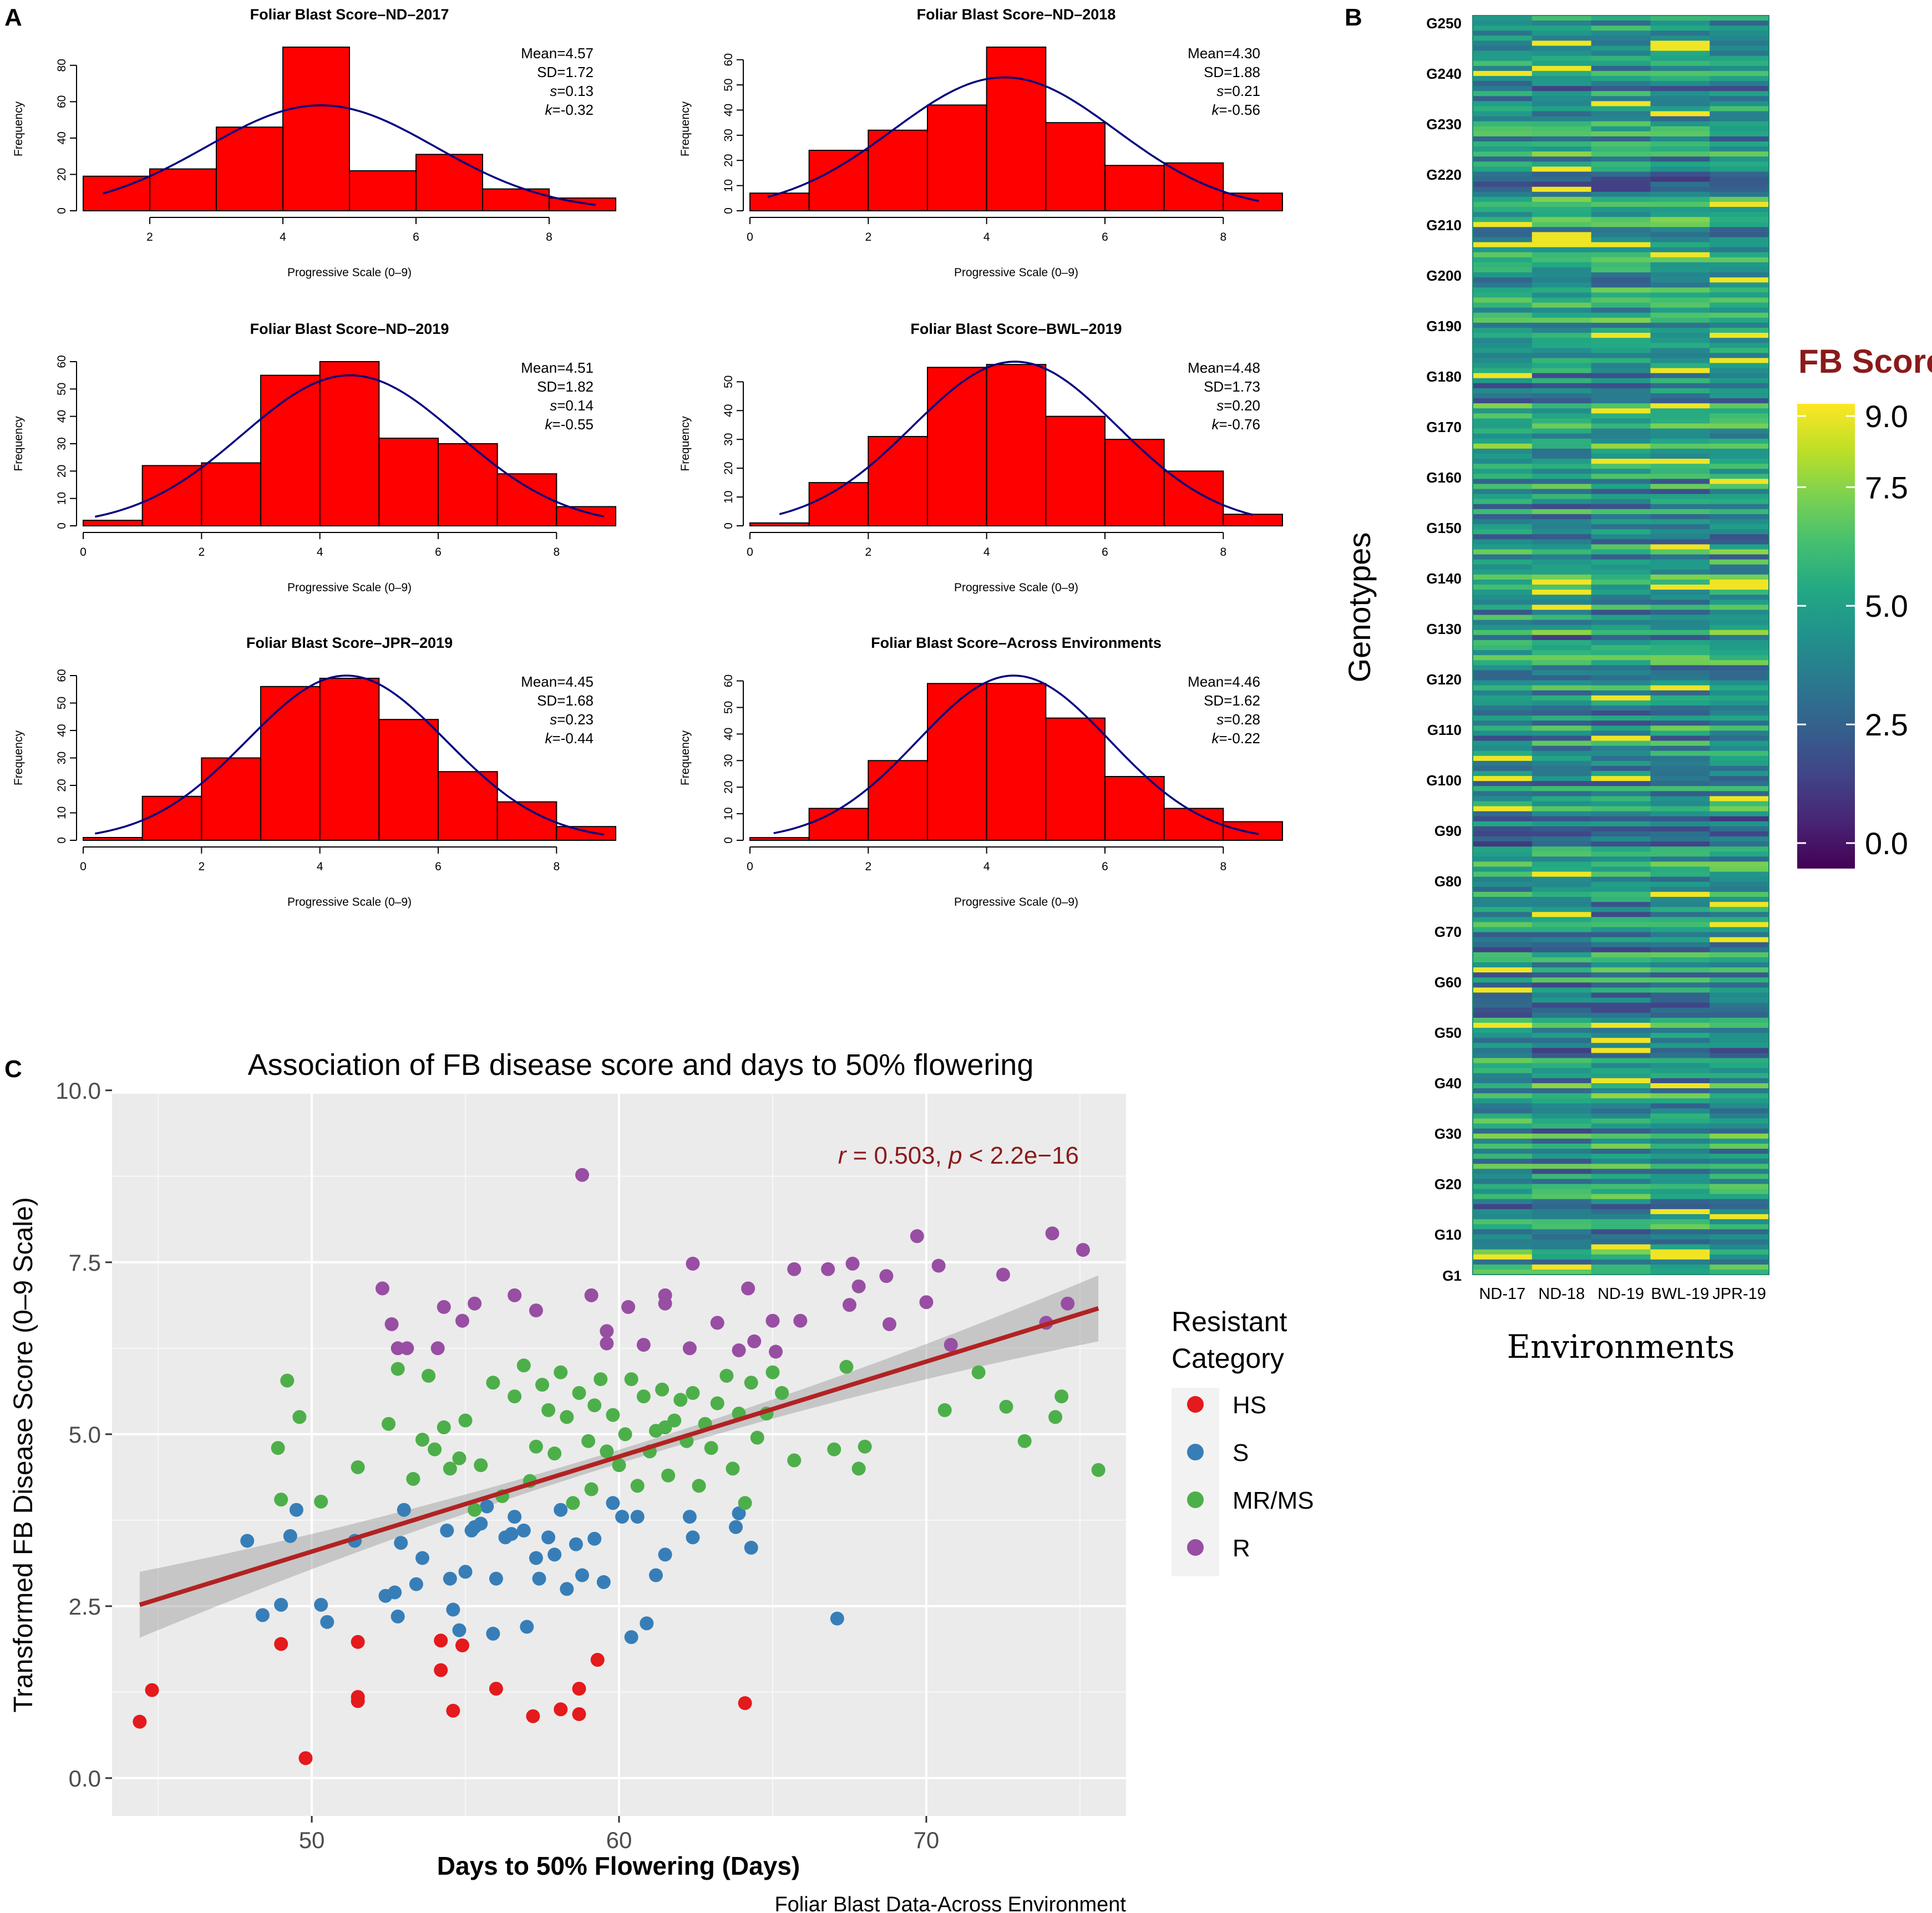 This screenshot has width=1932, height=1913. Describe the element at coordinates (201, 552) in the screenshot. I see `x-tick-label: 2` at that location.